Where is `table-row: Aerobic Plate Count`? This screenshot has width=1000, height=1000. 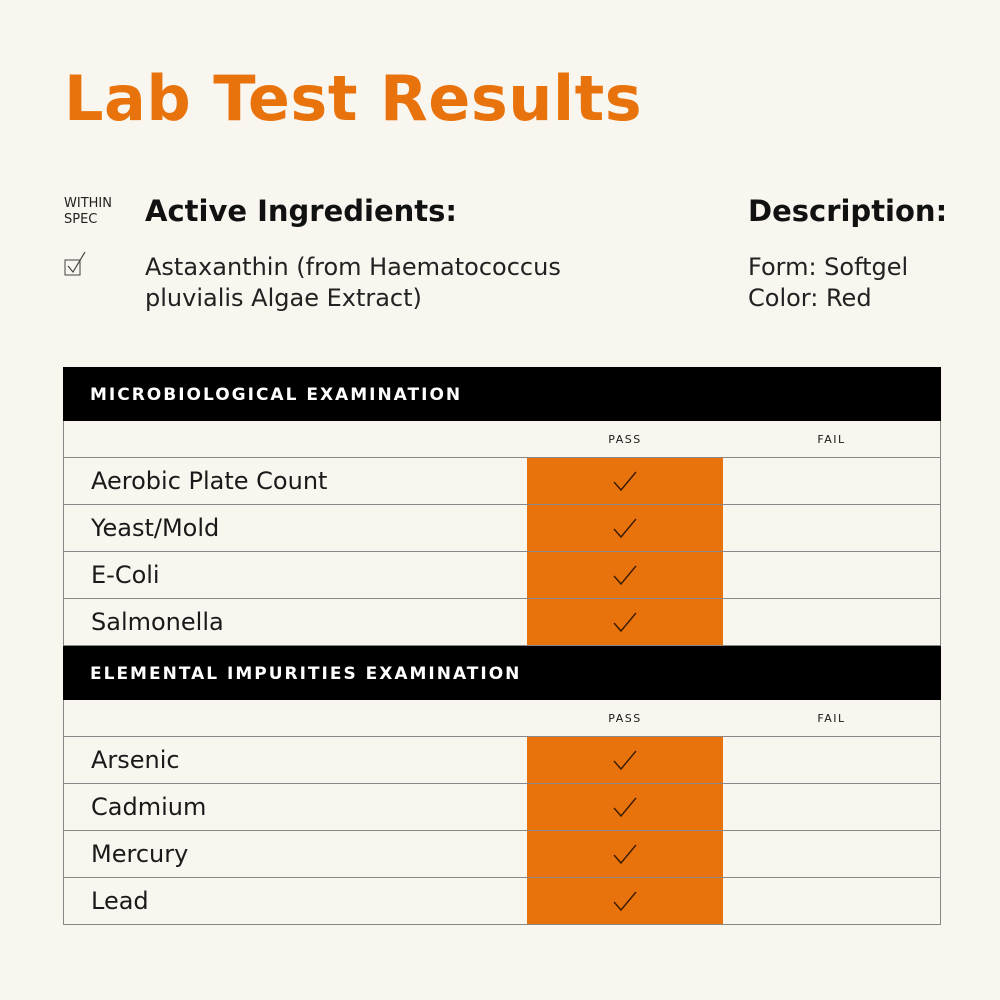 table-row: Aerobic Plate Count is located at coordinates (502, 481).